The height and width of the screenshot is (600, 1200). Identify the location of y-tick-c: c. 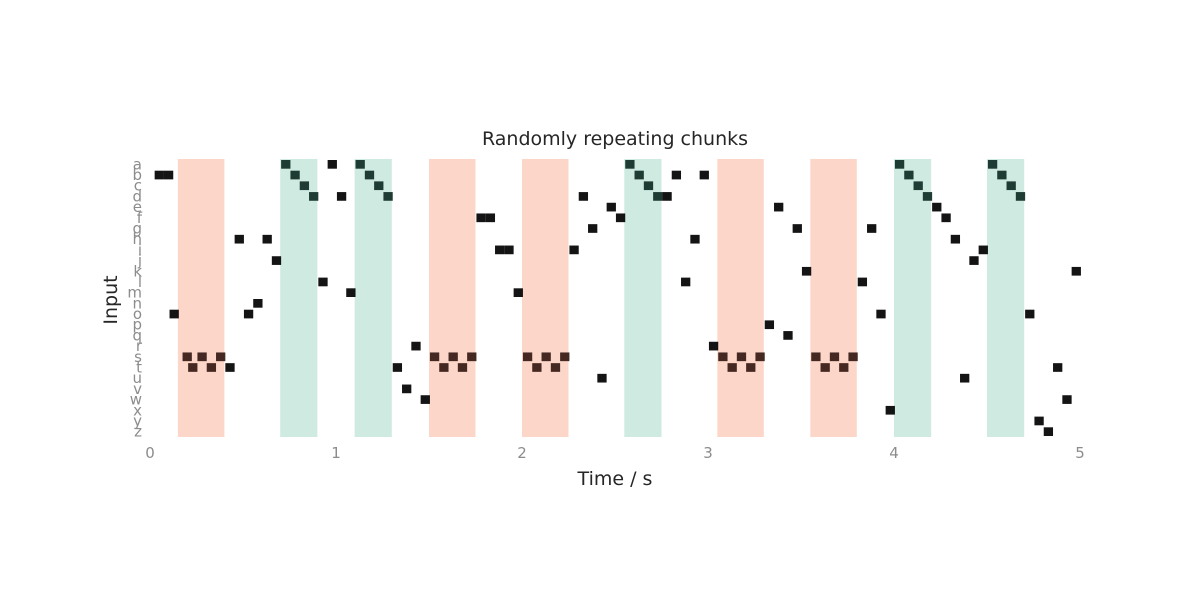
(138, 186).